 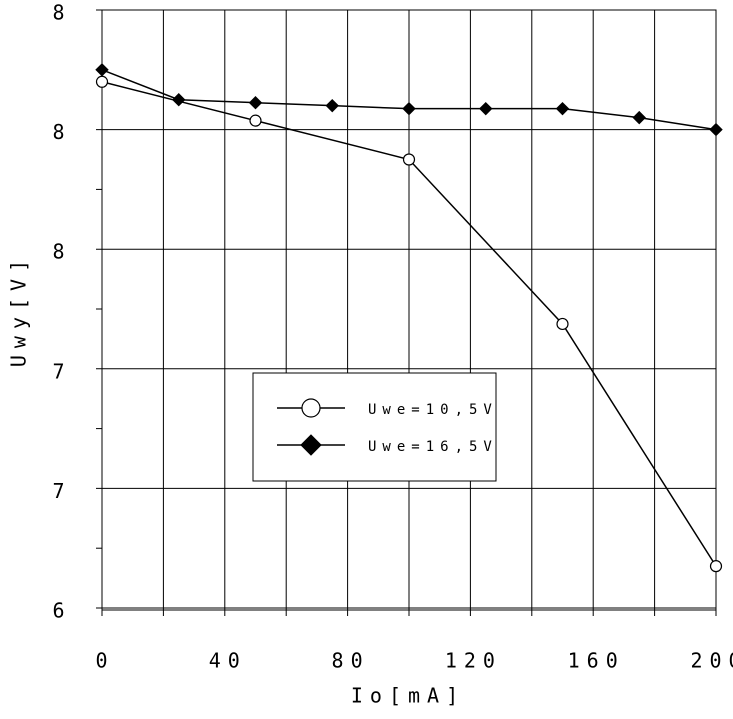 I want to click on x-tick-label: 160, so click(x=596, y=661).